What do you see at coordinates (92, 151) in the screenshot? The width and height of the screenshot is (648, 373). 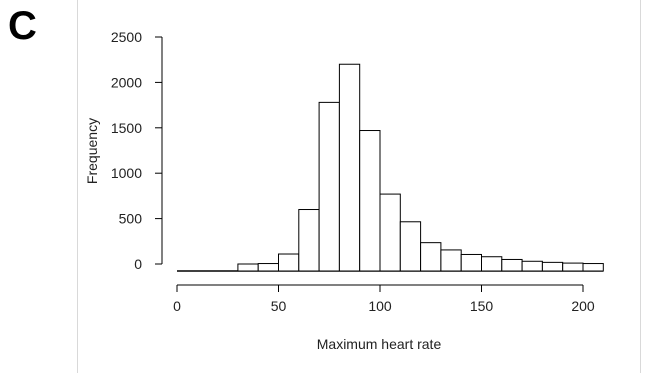 I see `y-axis-label: Frequency` at bounding box center [92, 151].